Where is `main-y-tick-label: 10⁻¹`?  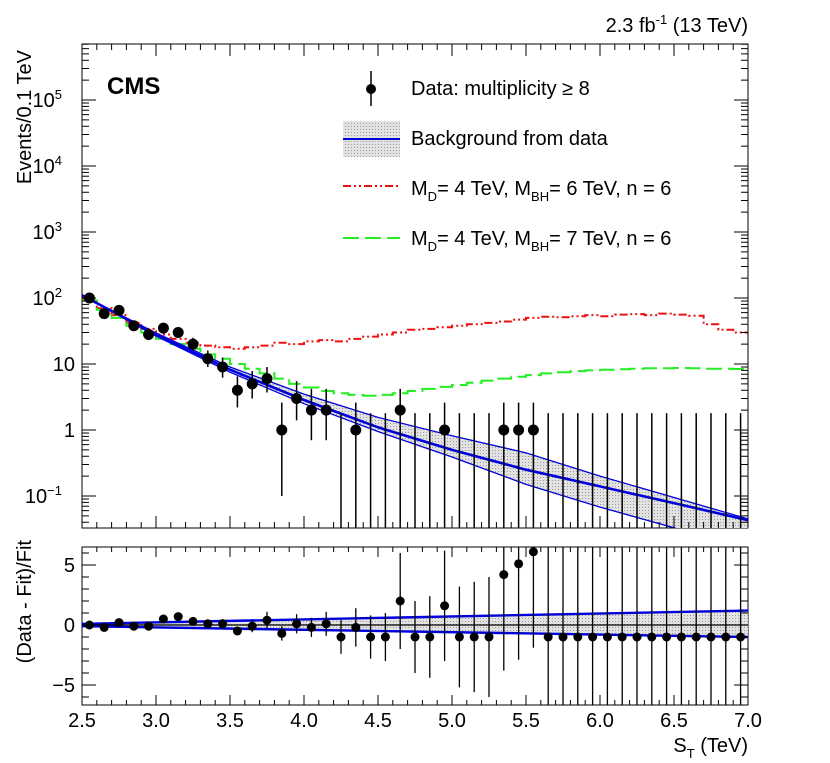 main-y-tick-label: 10⁻¹ is located at coordinates (43, 495).